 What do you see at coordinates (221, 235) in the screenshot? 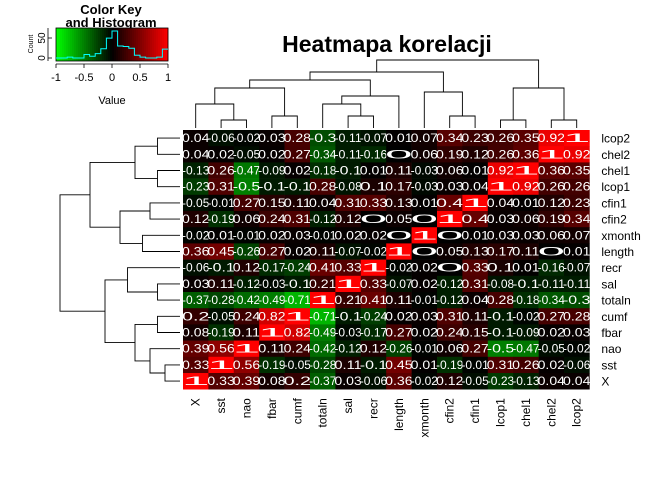
I see `heatmap-cell-label: 0.01` at bounding box center [221, 235].